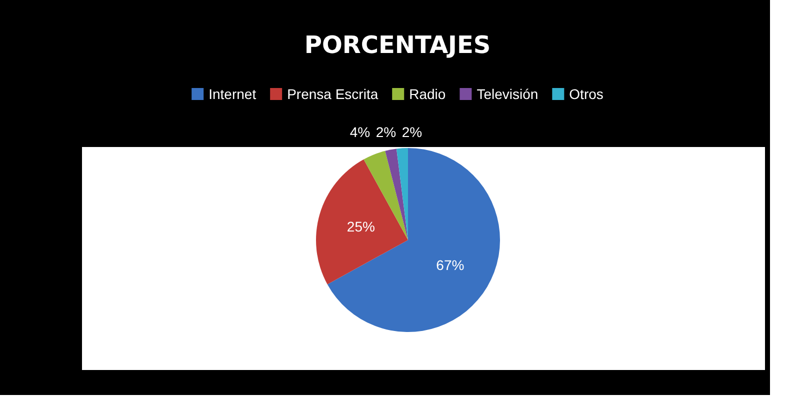  I want to click on legend-label: Prensa Escrita, so click(332, 94).